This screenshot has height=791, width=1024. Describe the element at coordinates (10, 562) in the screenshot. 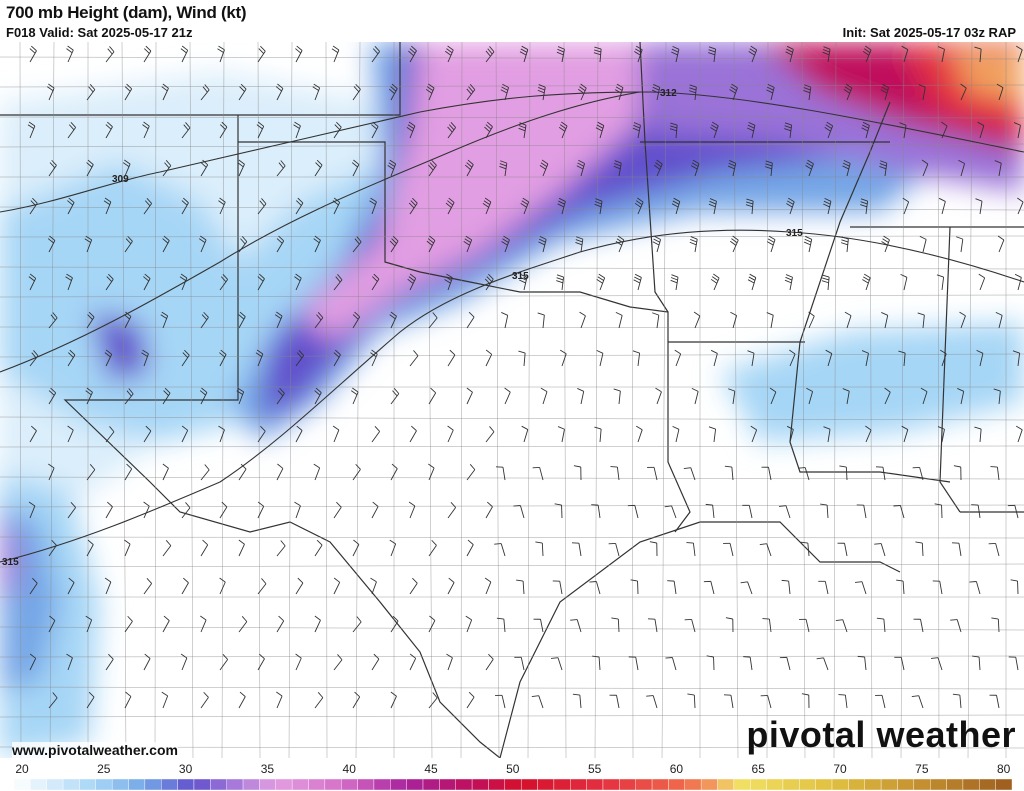

I see `contour-label-315: 315` at that location.